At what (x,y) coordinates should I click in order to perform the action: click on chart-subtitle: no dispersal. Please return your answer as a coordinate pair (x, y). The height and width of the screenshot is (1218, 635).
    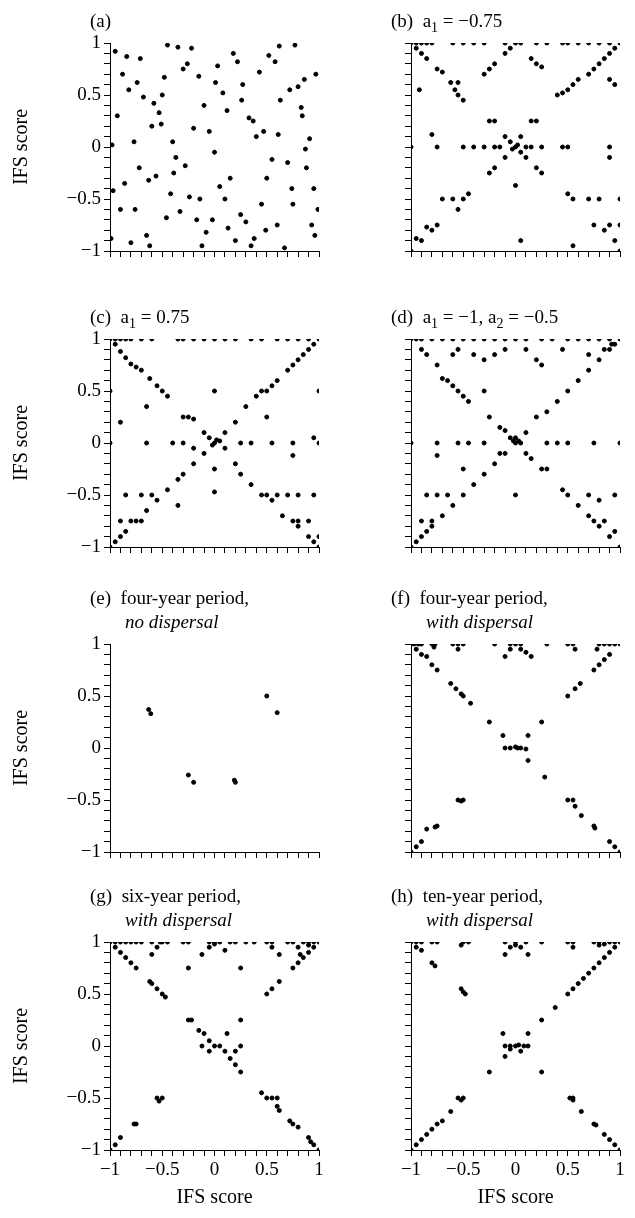
    Looking at the image, I should click on (172, 621).